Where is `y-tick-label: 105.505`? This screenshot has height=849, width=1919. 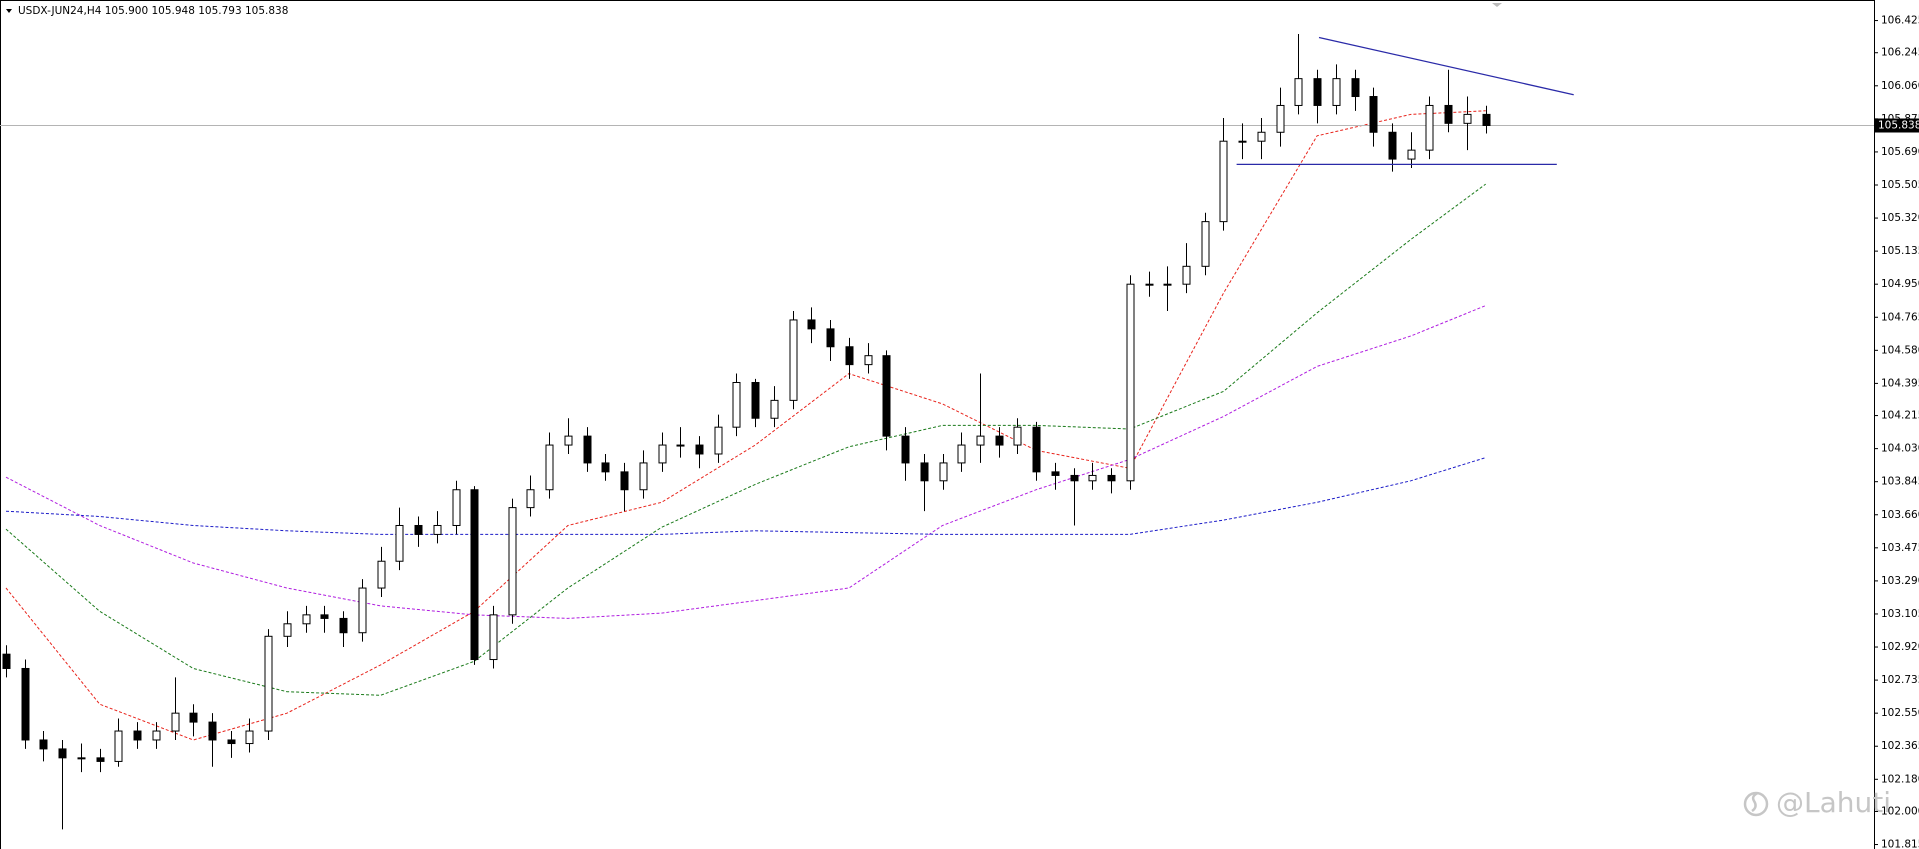 y-tick-label: 105.505 is located at coordinates (1900, 185).